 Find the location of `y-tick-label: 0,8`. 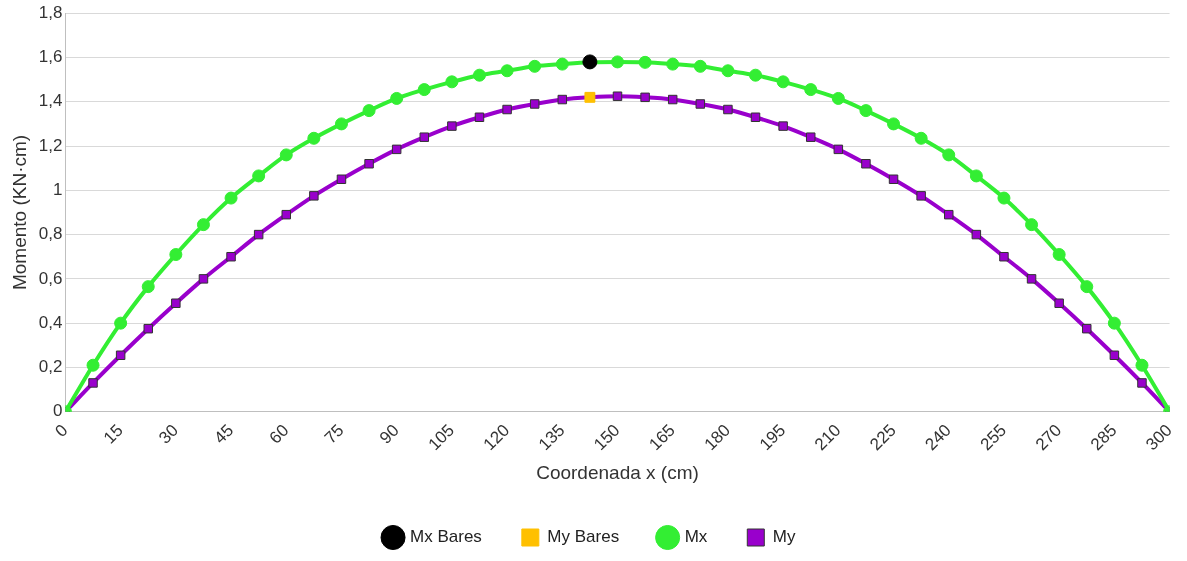

y-tick-label: 0,8 is located at coordinates (50, 234).